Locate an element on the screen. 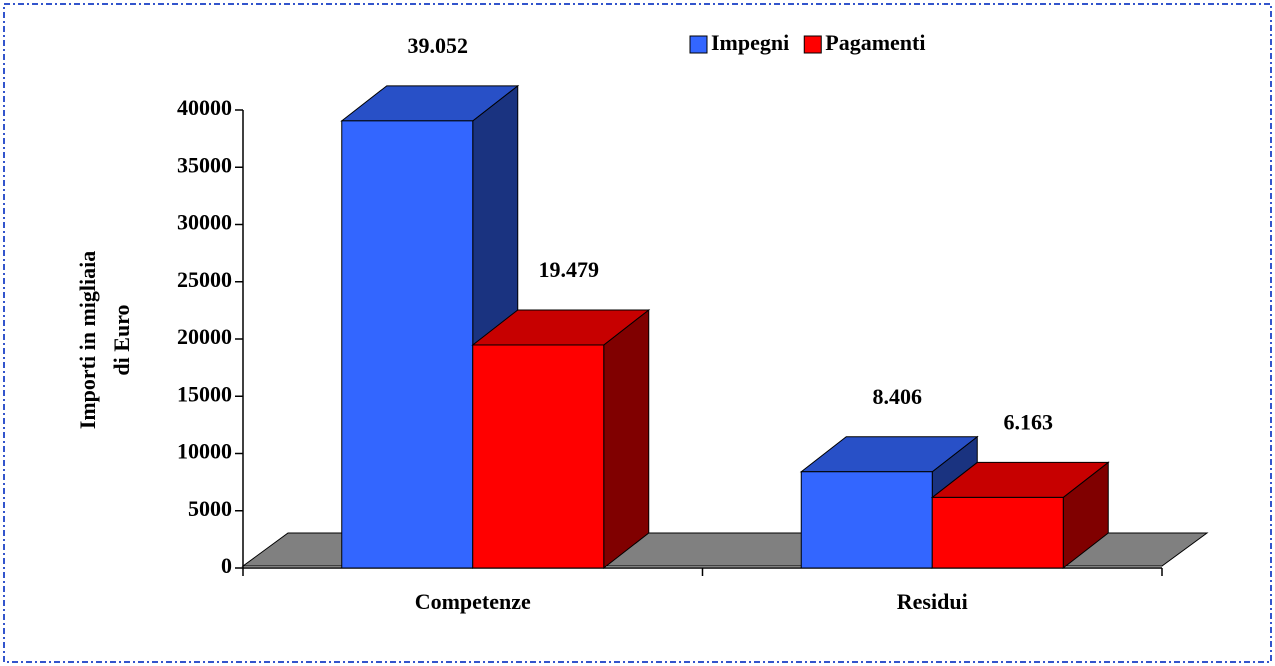  value-label: 6.163 is located at coordinates (1029, 421).